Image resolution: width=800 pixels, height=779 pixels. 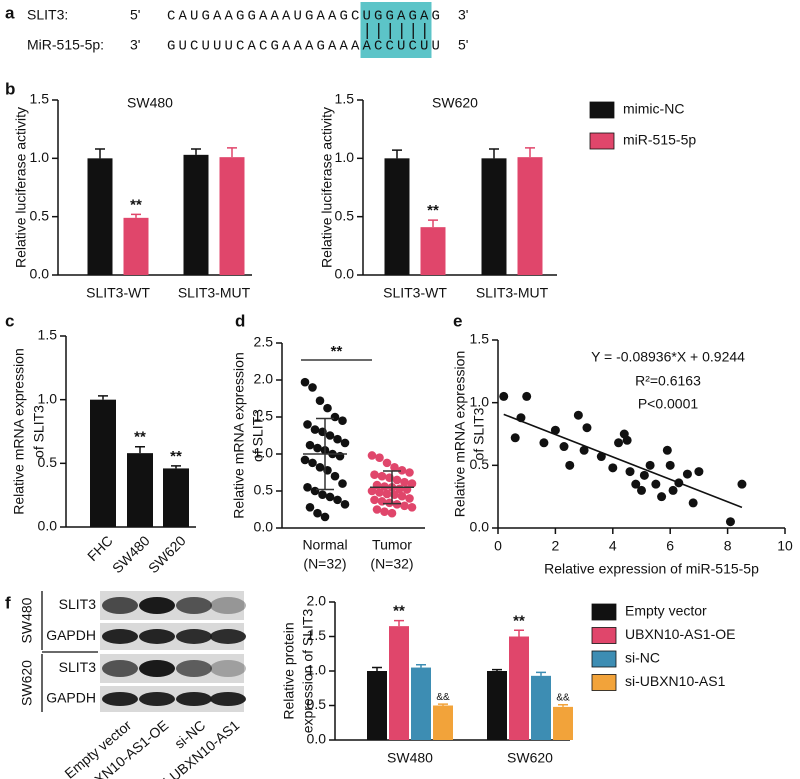 I want to click on sd-bar, so click(x=325, y=454).